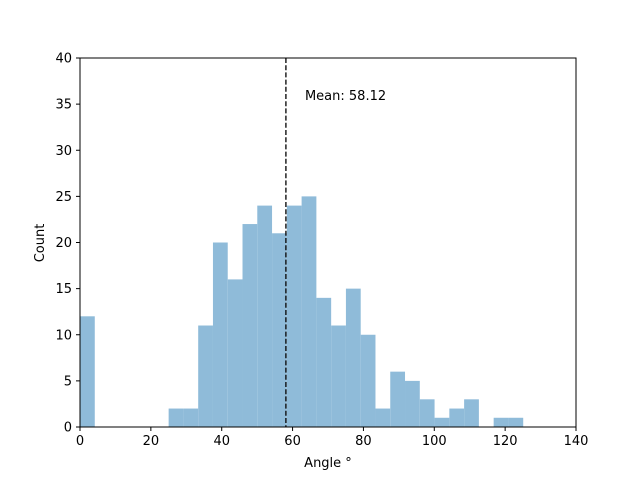 Image resolution: width=640 pixels, height=480 pixels. I want to click on x-tick-label: 100, so click(434, 441).